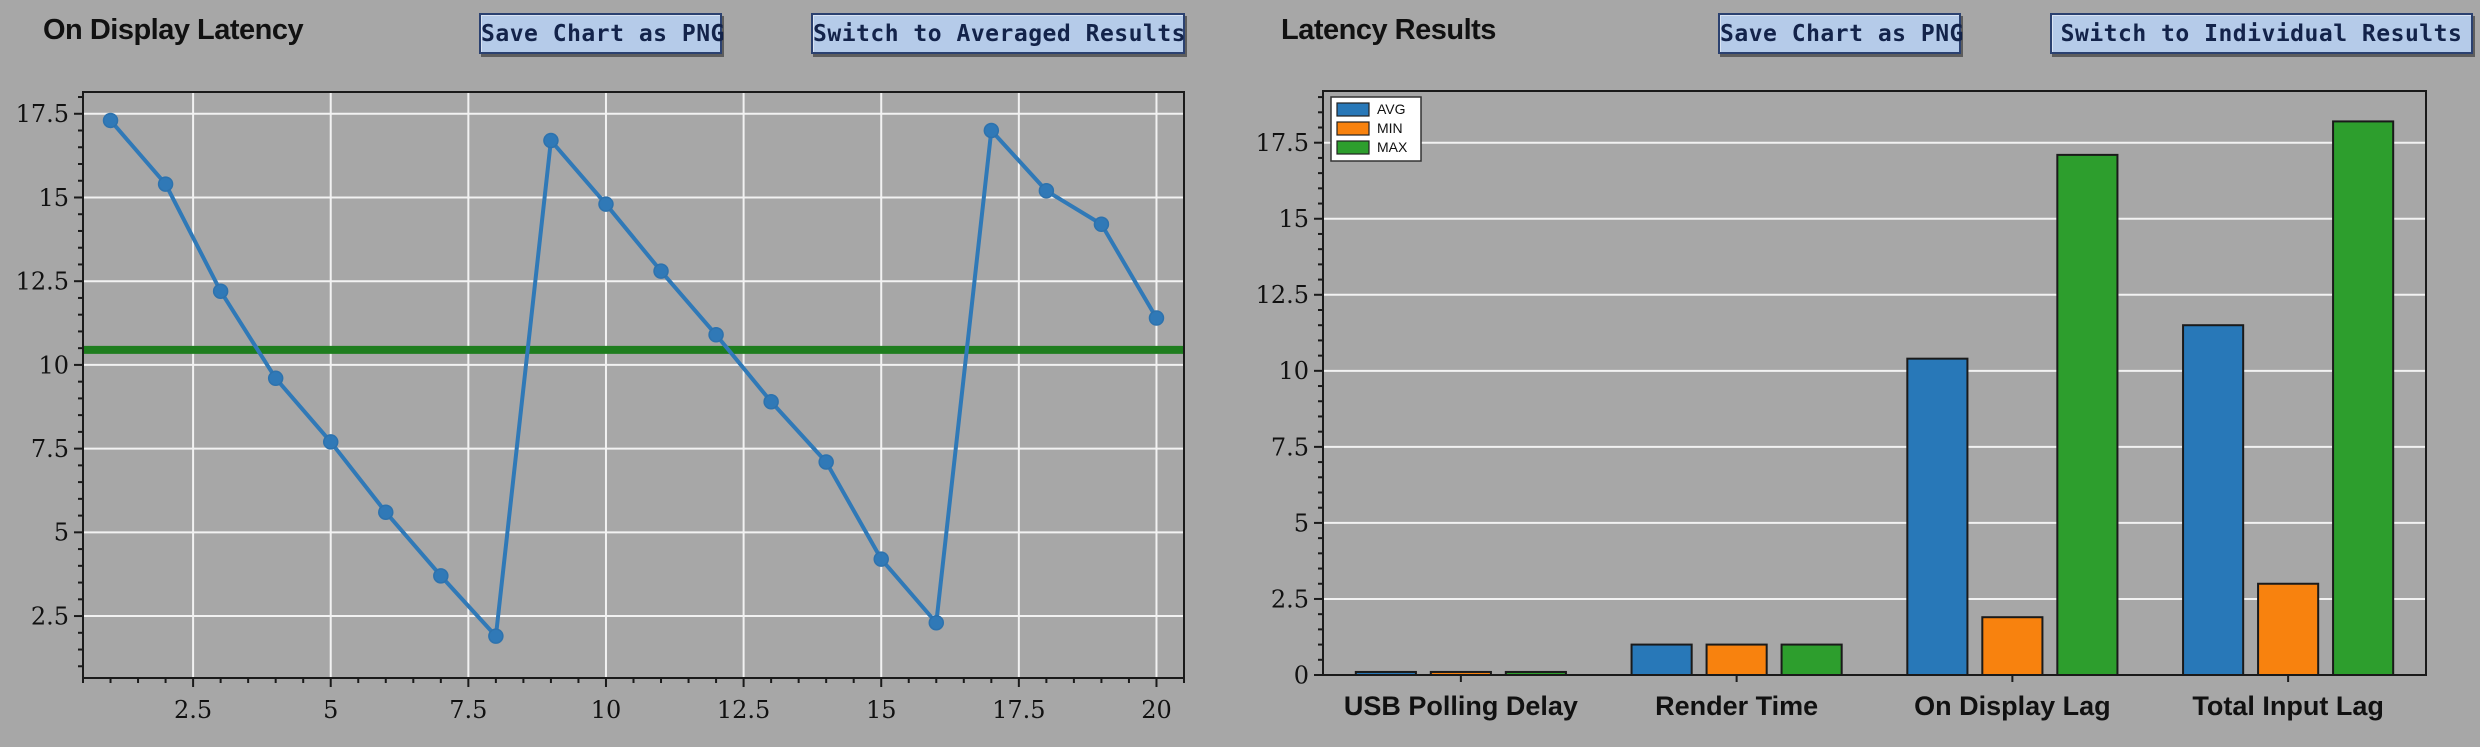 The width and height of the screenshot is (2480, 747). I want to click on switch-to-averaged-results-button: Switch to Averaged Results, so click(998, 33).